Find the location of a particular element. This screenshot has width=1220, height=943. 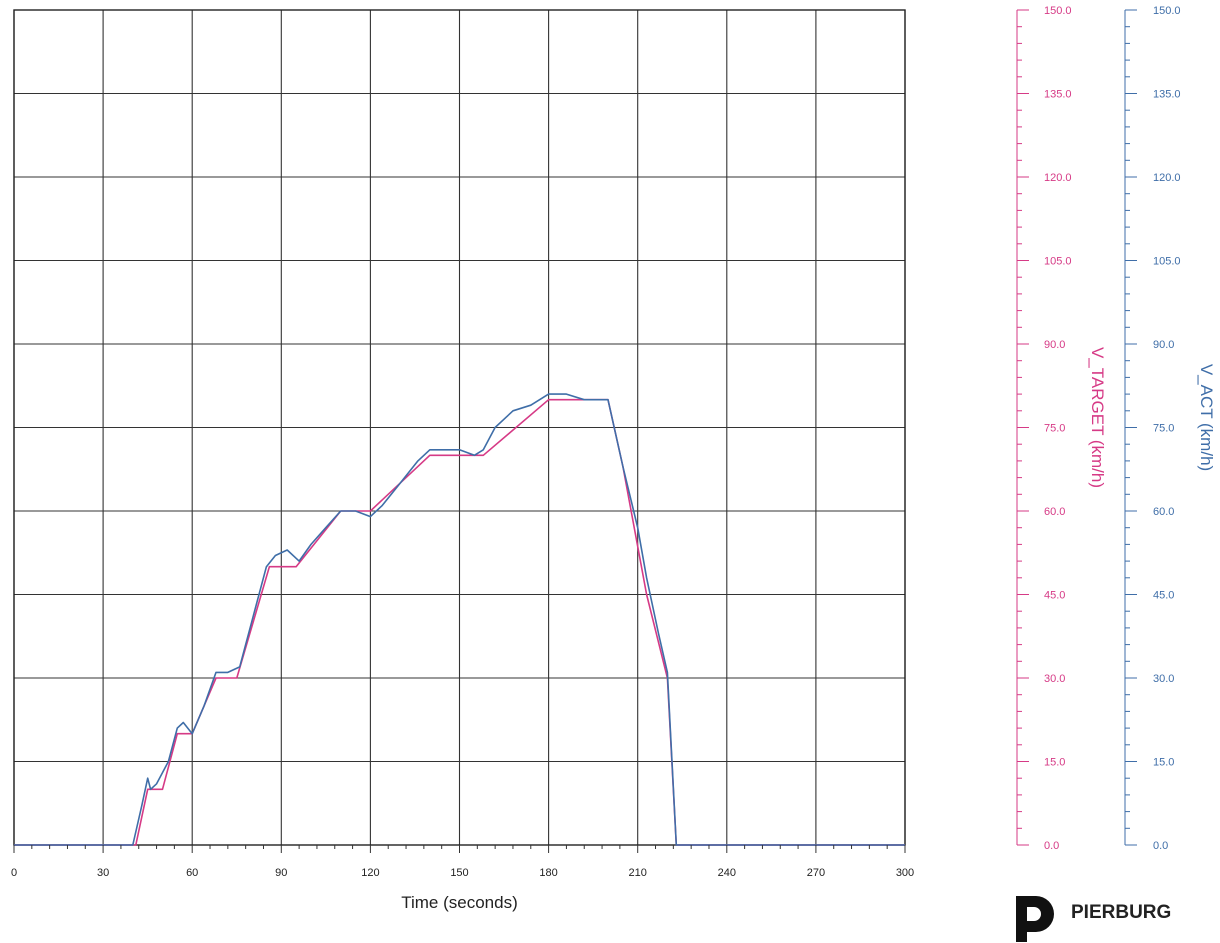

y-tick-label-act: 75.0 is located at coordinates (1163, 429).